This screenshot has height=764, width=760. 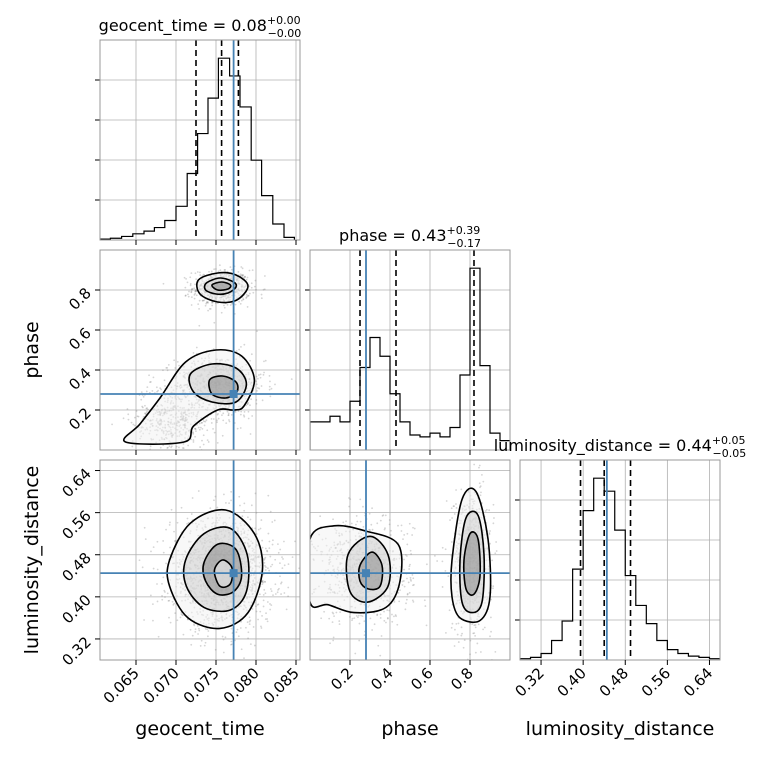 I want to click on y-tick-label: 0.64, so click(x=76, y=483).